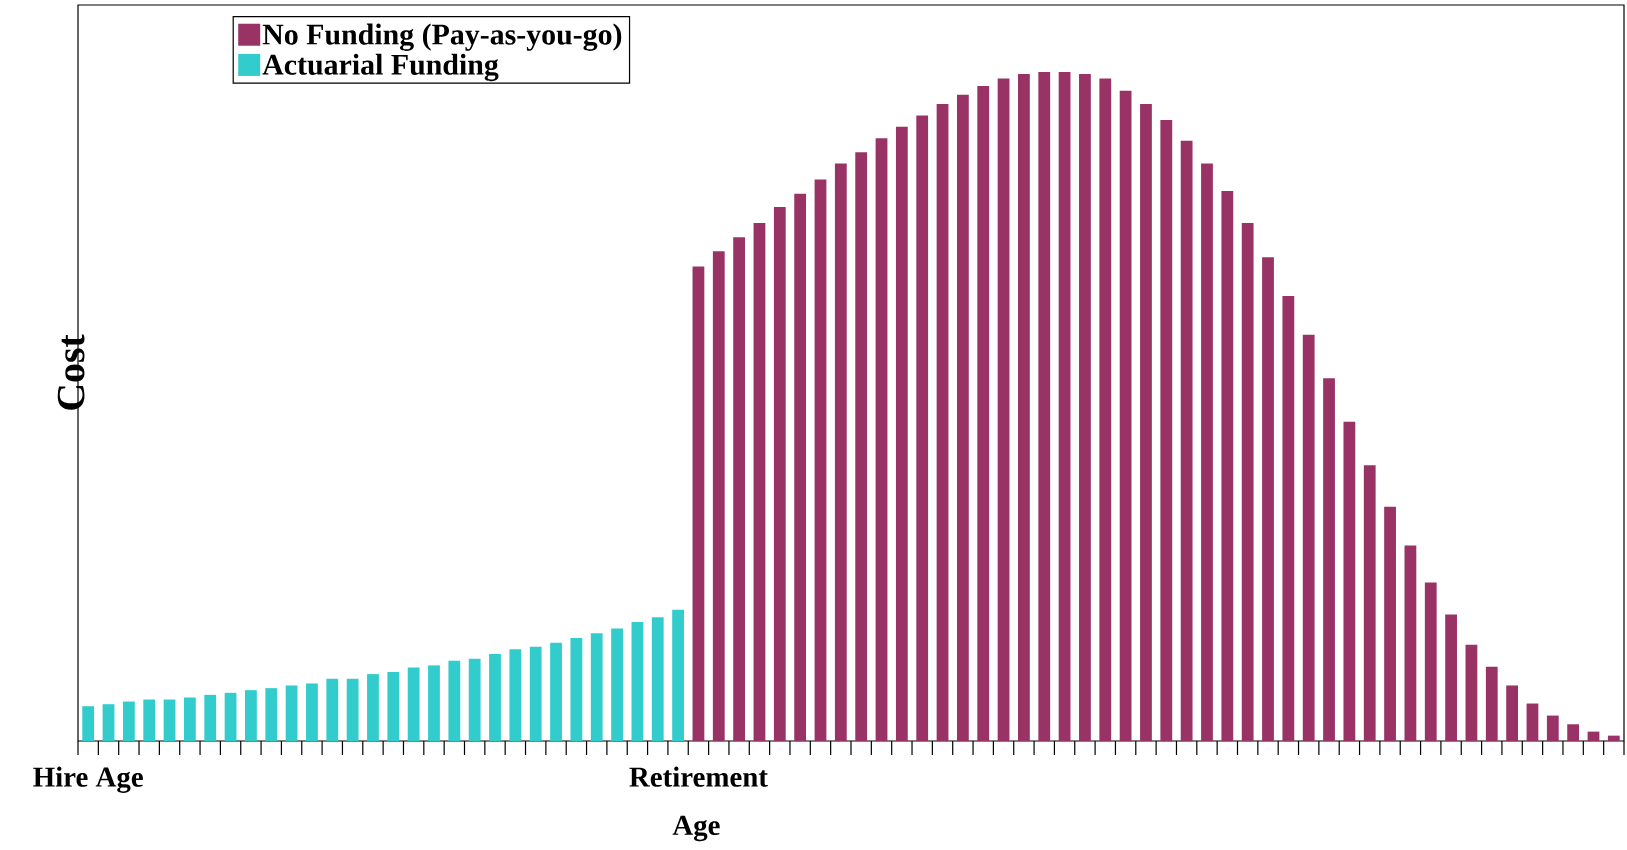 The width and height of the screenshot is (1627, 850). What do you see at coordinates (88, 779) in the screenshot?
I see `x-tick-label: Hire Age` at bounding box center [88, 779].